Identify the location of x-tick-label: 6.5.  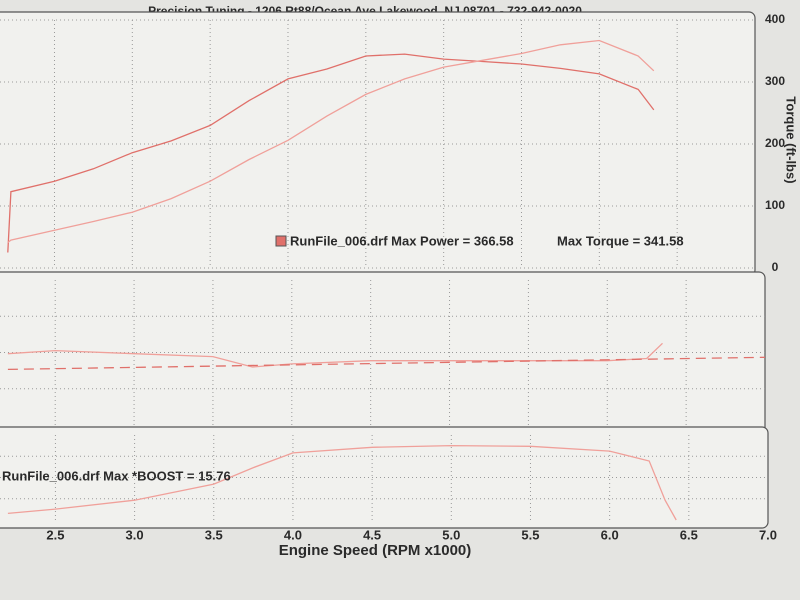
(689, 534).